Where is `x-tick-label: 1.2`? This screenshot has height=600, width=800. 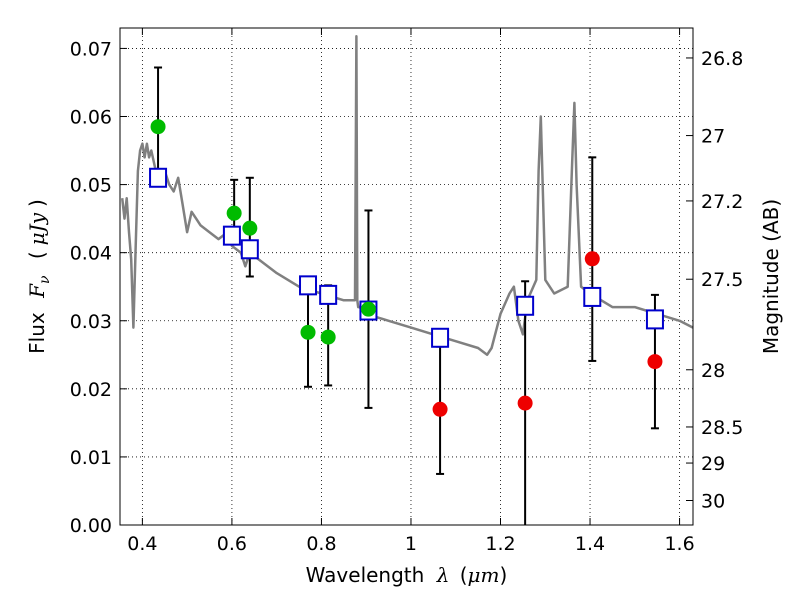
x-tick-label: 1.2 is located at coordinates (500, 544).